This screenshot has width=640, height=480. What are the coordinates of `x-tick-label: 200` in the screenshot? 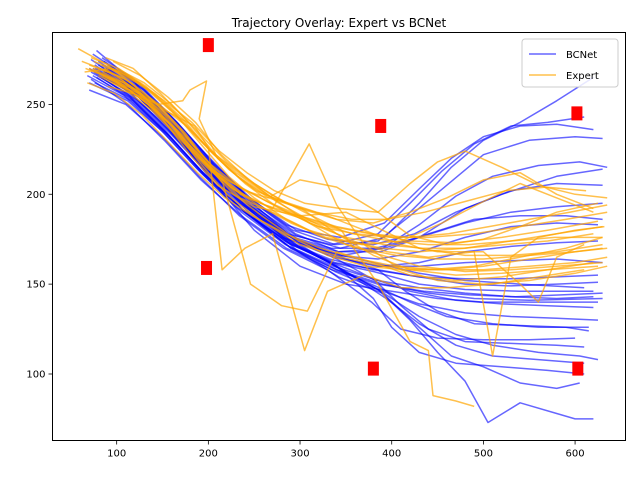 It's located at (208, 454).